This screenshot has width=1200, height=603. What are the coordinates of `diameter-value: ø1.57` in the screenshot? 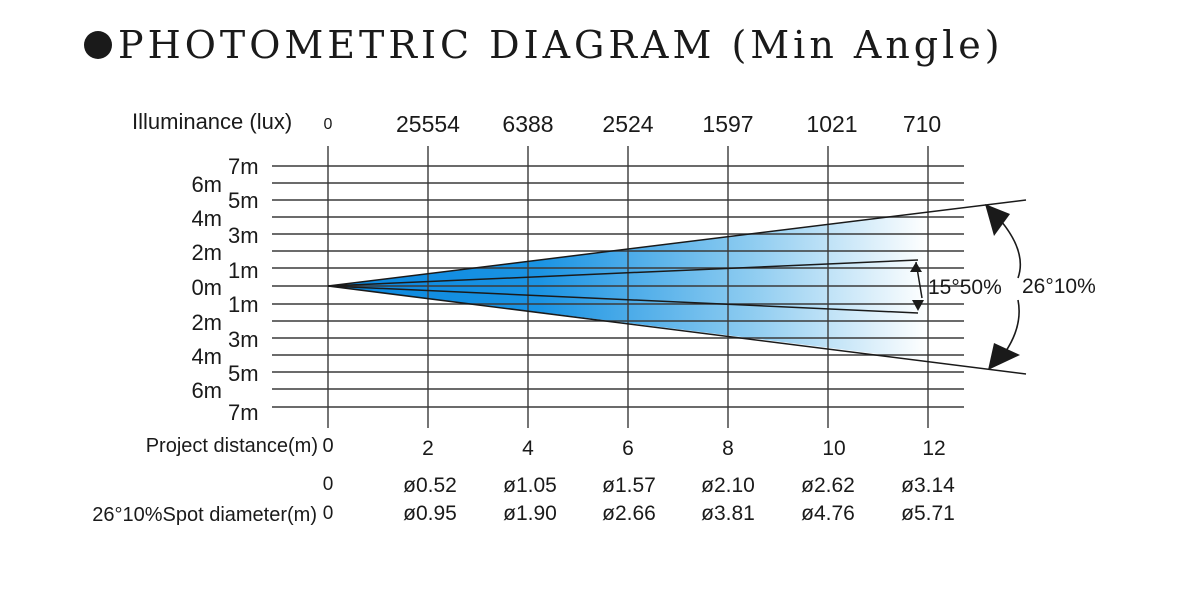 It's located at (629, 485).